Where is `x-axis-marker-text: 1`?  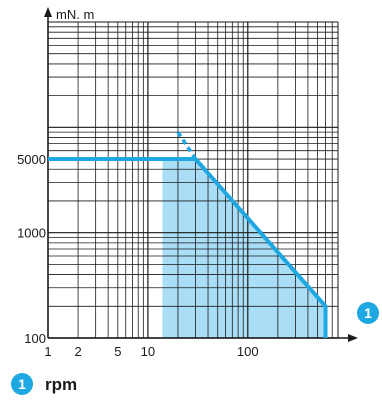 x-axis-marker-text: 1 is located at coordinates (368, 313).